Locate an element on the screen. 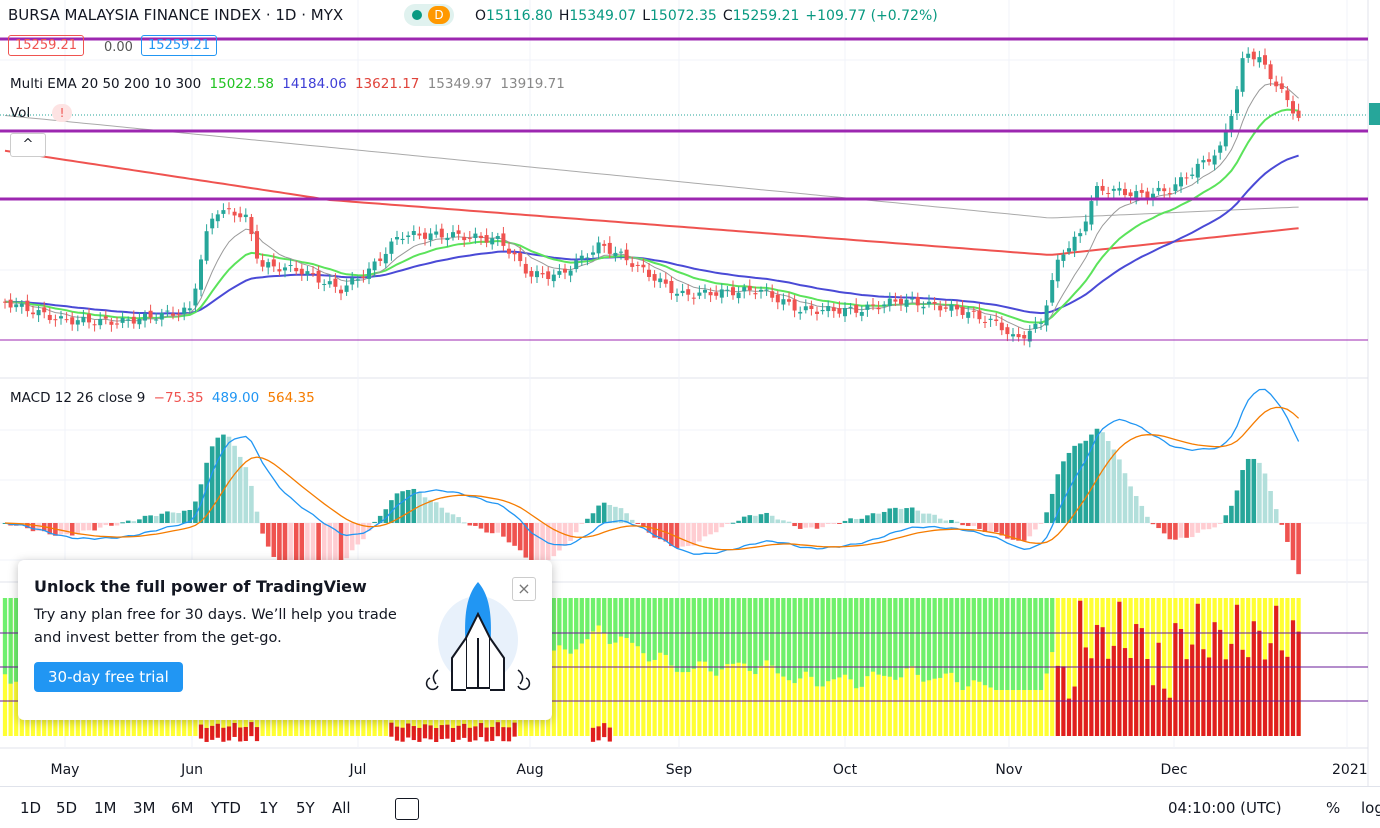  range-button: 1D is located at coordinates (31, 808).